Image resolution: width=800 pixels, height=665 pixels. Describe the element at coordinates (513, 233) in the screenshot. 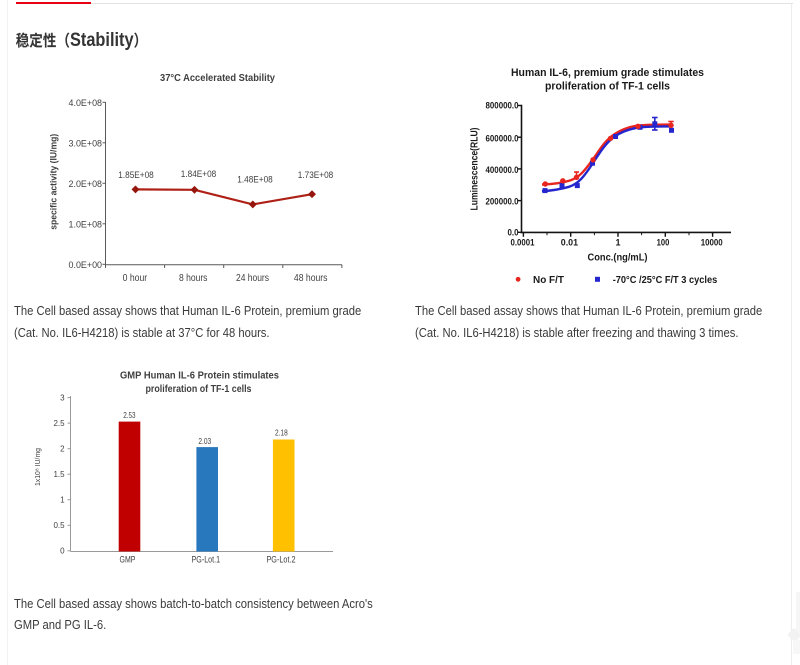

I see `svg-text: 0.0` at that location.